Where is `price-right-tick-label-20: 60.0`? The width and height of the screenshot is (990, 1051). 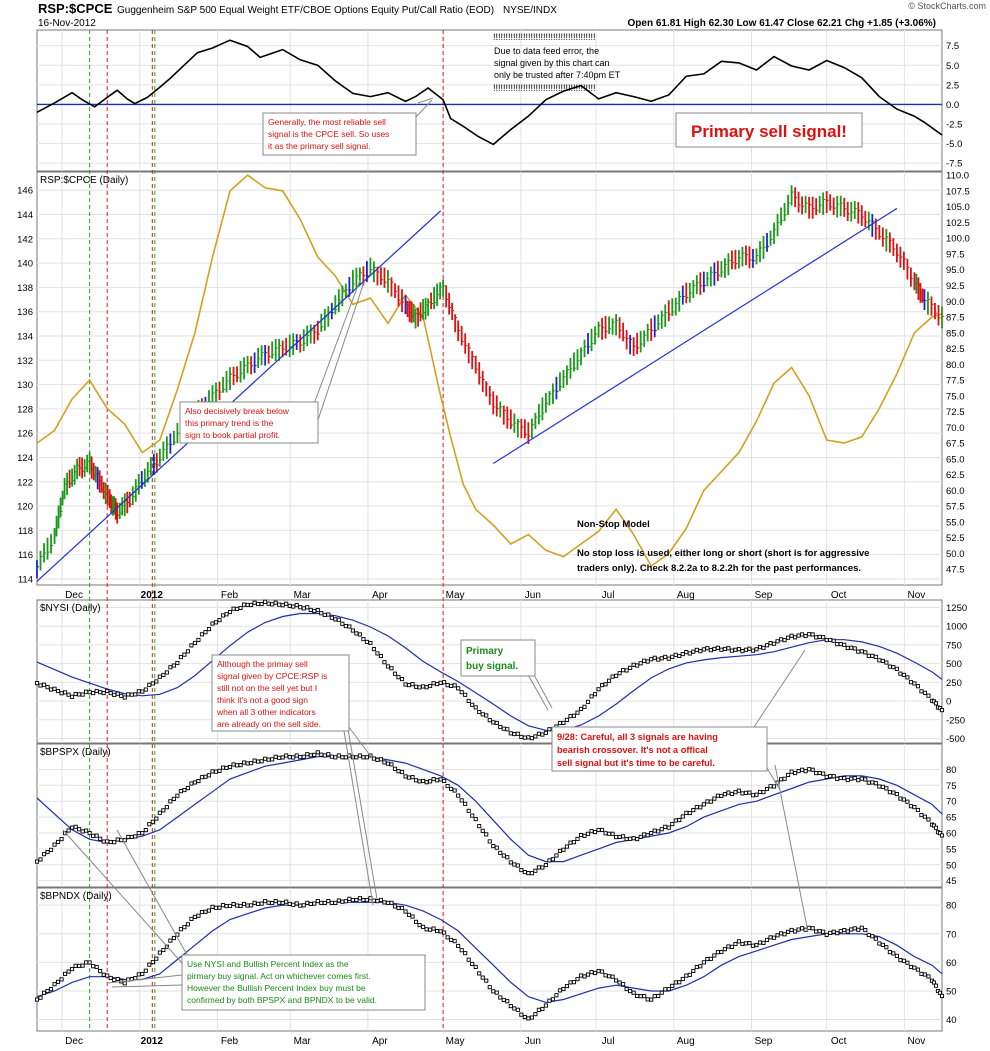
price-right-tick-label-20: 60.0 is located at coordinates (955, 491).